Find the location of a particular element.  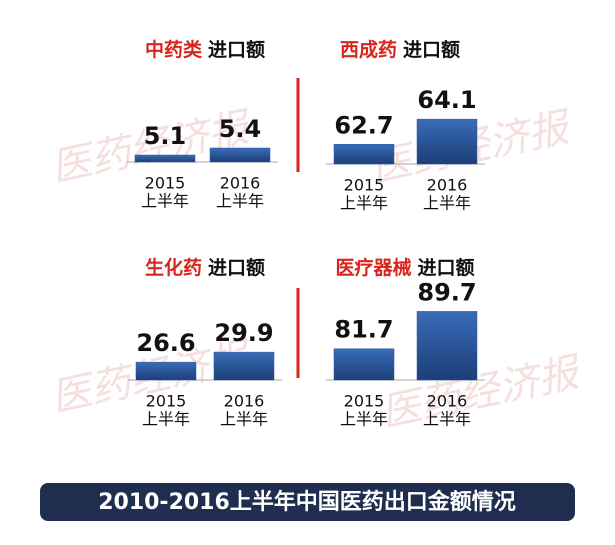

value-label: 81.7 is located at coordinates (363, 330).